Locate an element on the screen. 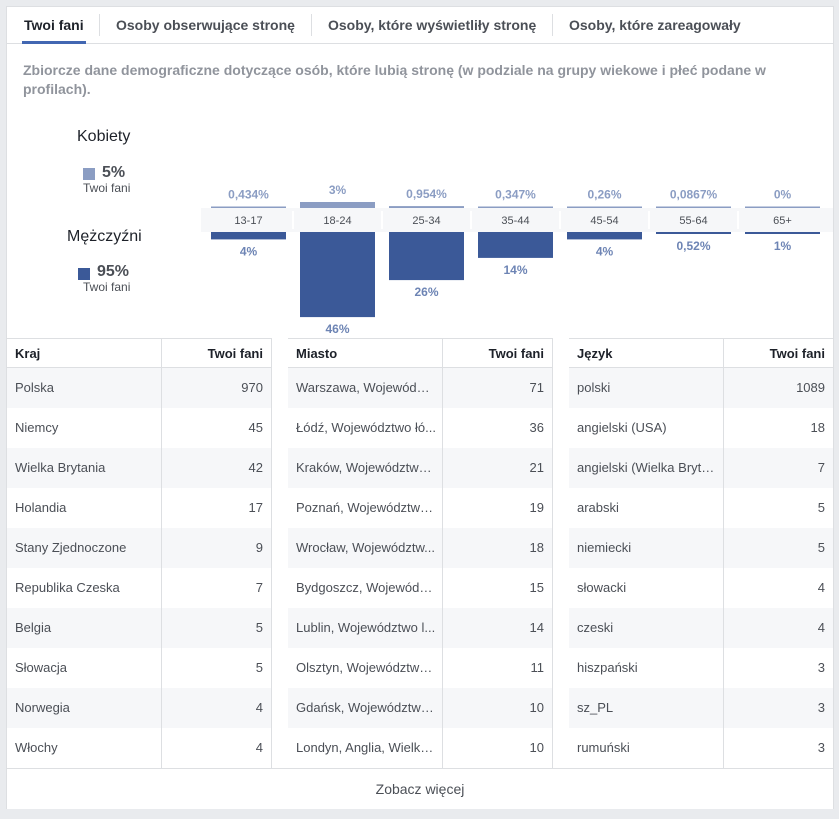 This screenshot has height=819, width=839. fans-count: 21 is located at coordinates (536, 467).